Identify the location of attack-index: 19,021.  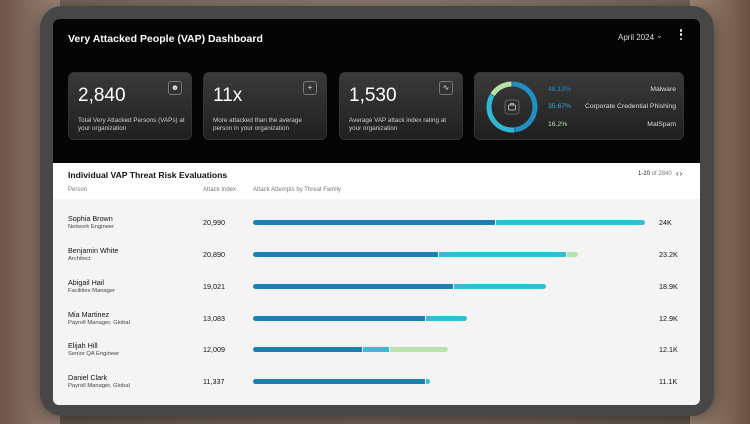
(214, 286).